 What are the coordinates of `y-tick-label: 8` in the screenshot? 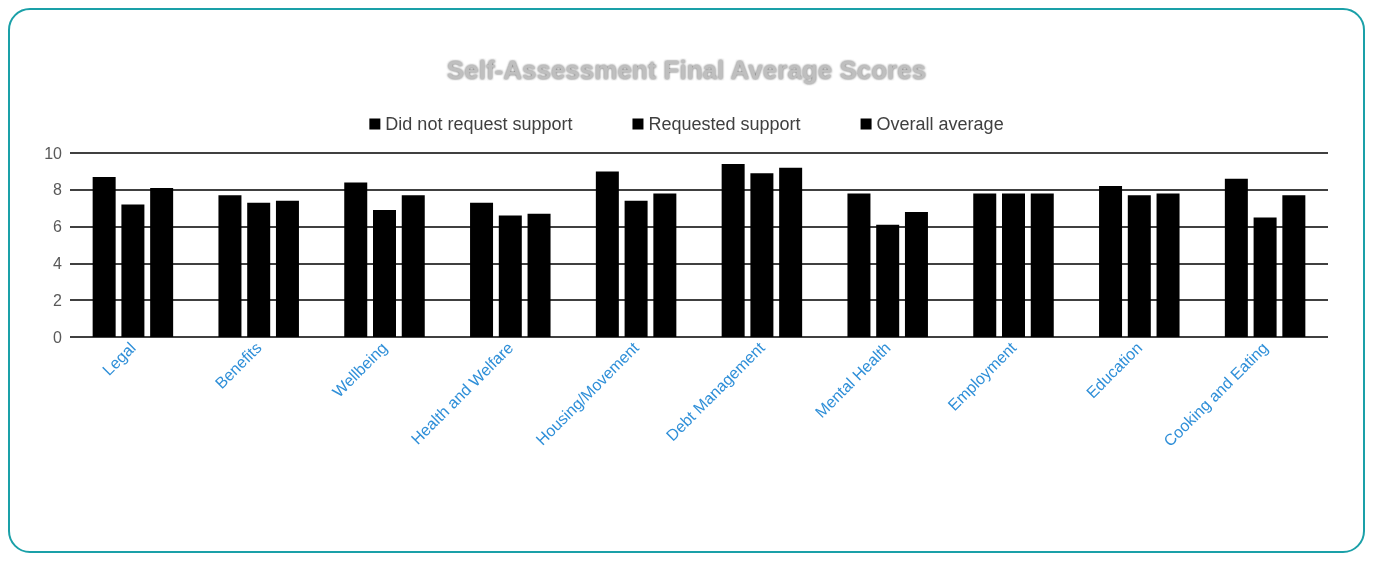 It's located at (58, 190).